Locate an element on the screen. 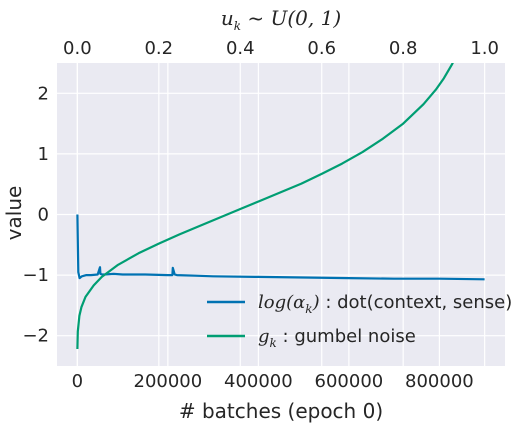  top-axis-title-rest: ~ U(0, 1) is located at coordinates (291, 18).